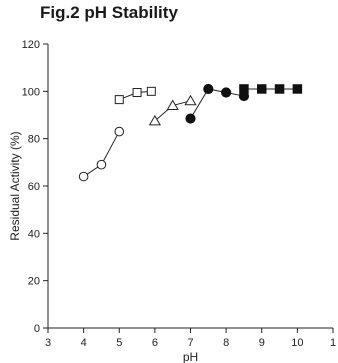  What do you see at coordinates (333, 343) in the screenshot?
I see `x-tick-label: 1` at bounding box center [333, 343].